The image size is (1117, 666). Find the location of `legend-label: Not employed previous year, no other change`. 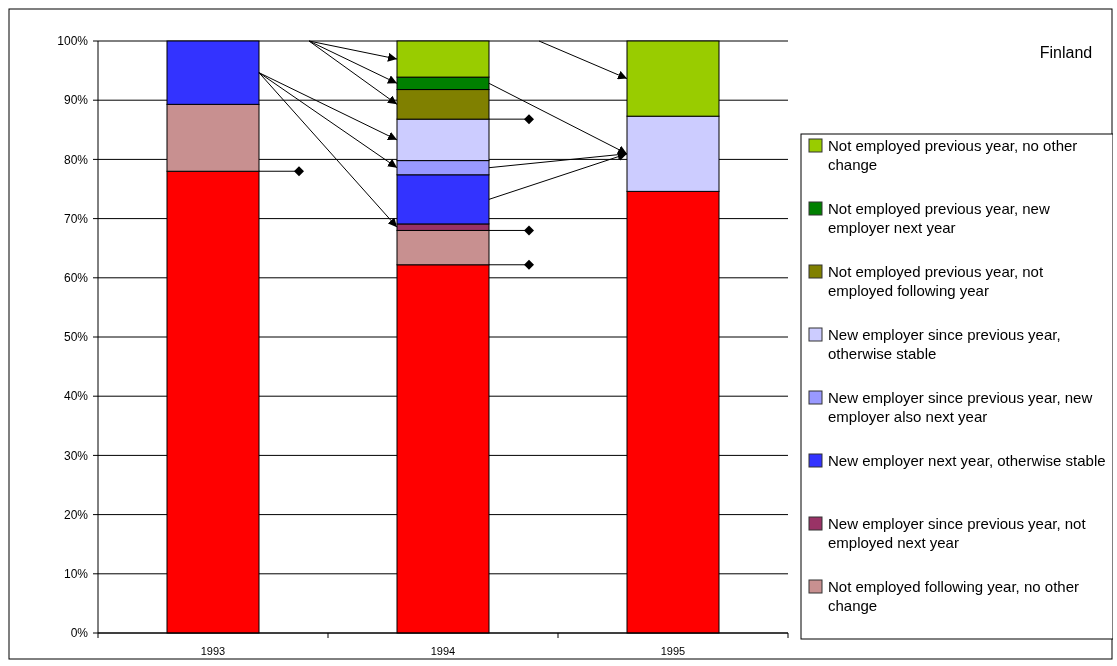

legend-label: Not employed previous year, no other change is located at coordinates (953, 155).